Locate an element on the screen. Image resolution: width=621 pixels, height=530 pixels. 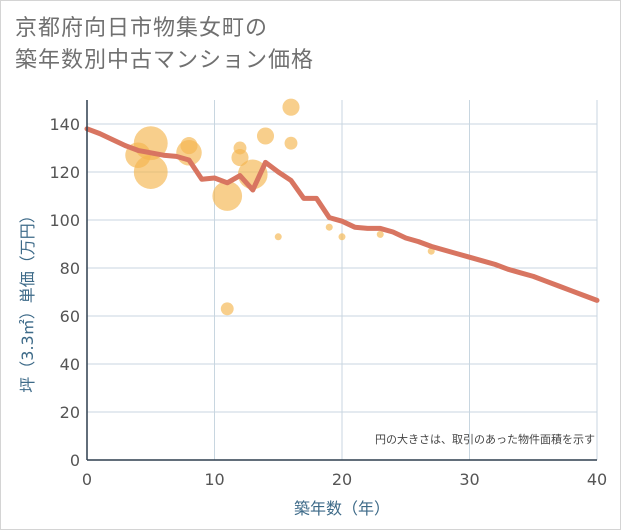
y-tick-label: 0 is located at coordinates (75, 460).